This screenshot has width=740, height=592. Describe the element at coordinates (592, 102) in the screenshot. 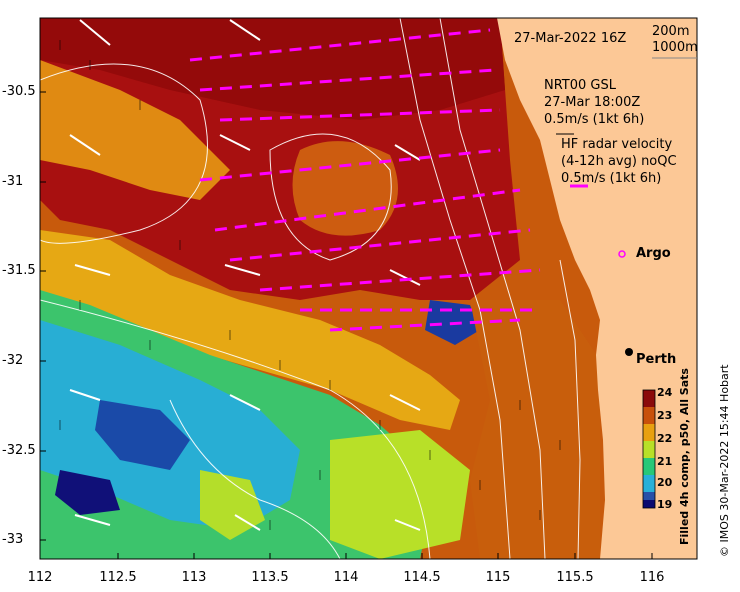

I see `gsl-legend-line2: 27-Mar 18:00Z` at that location.